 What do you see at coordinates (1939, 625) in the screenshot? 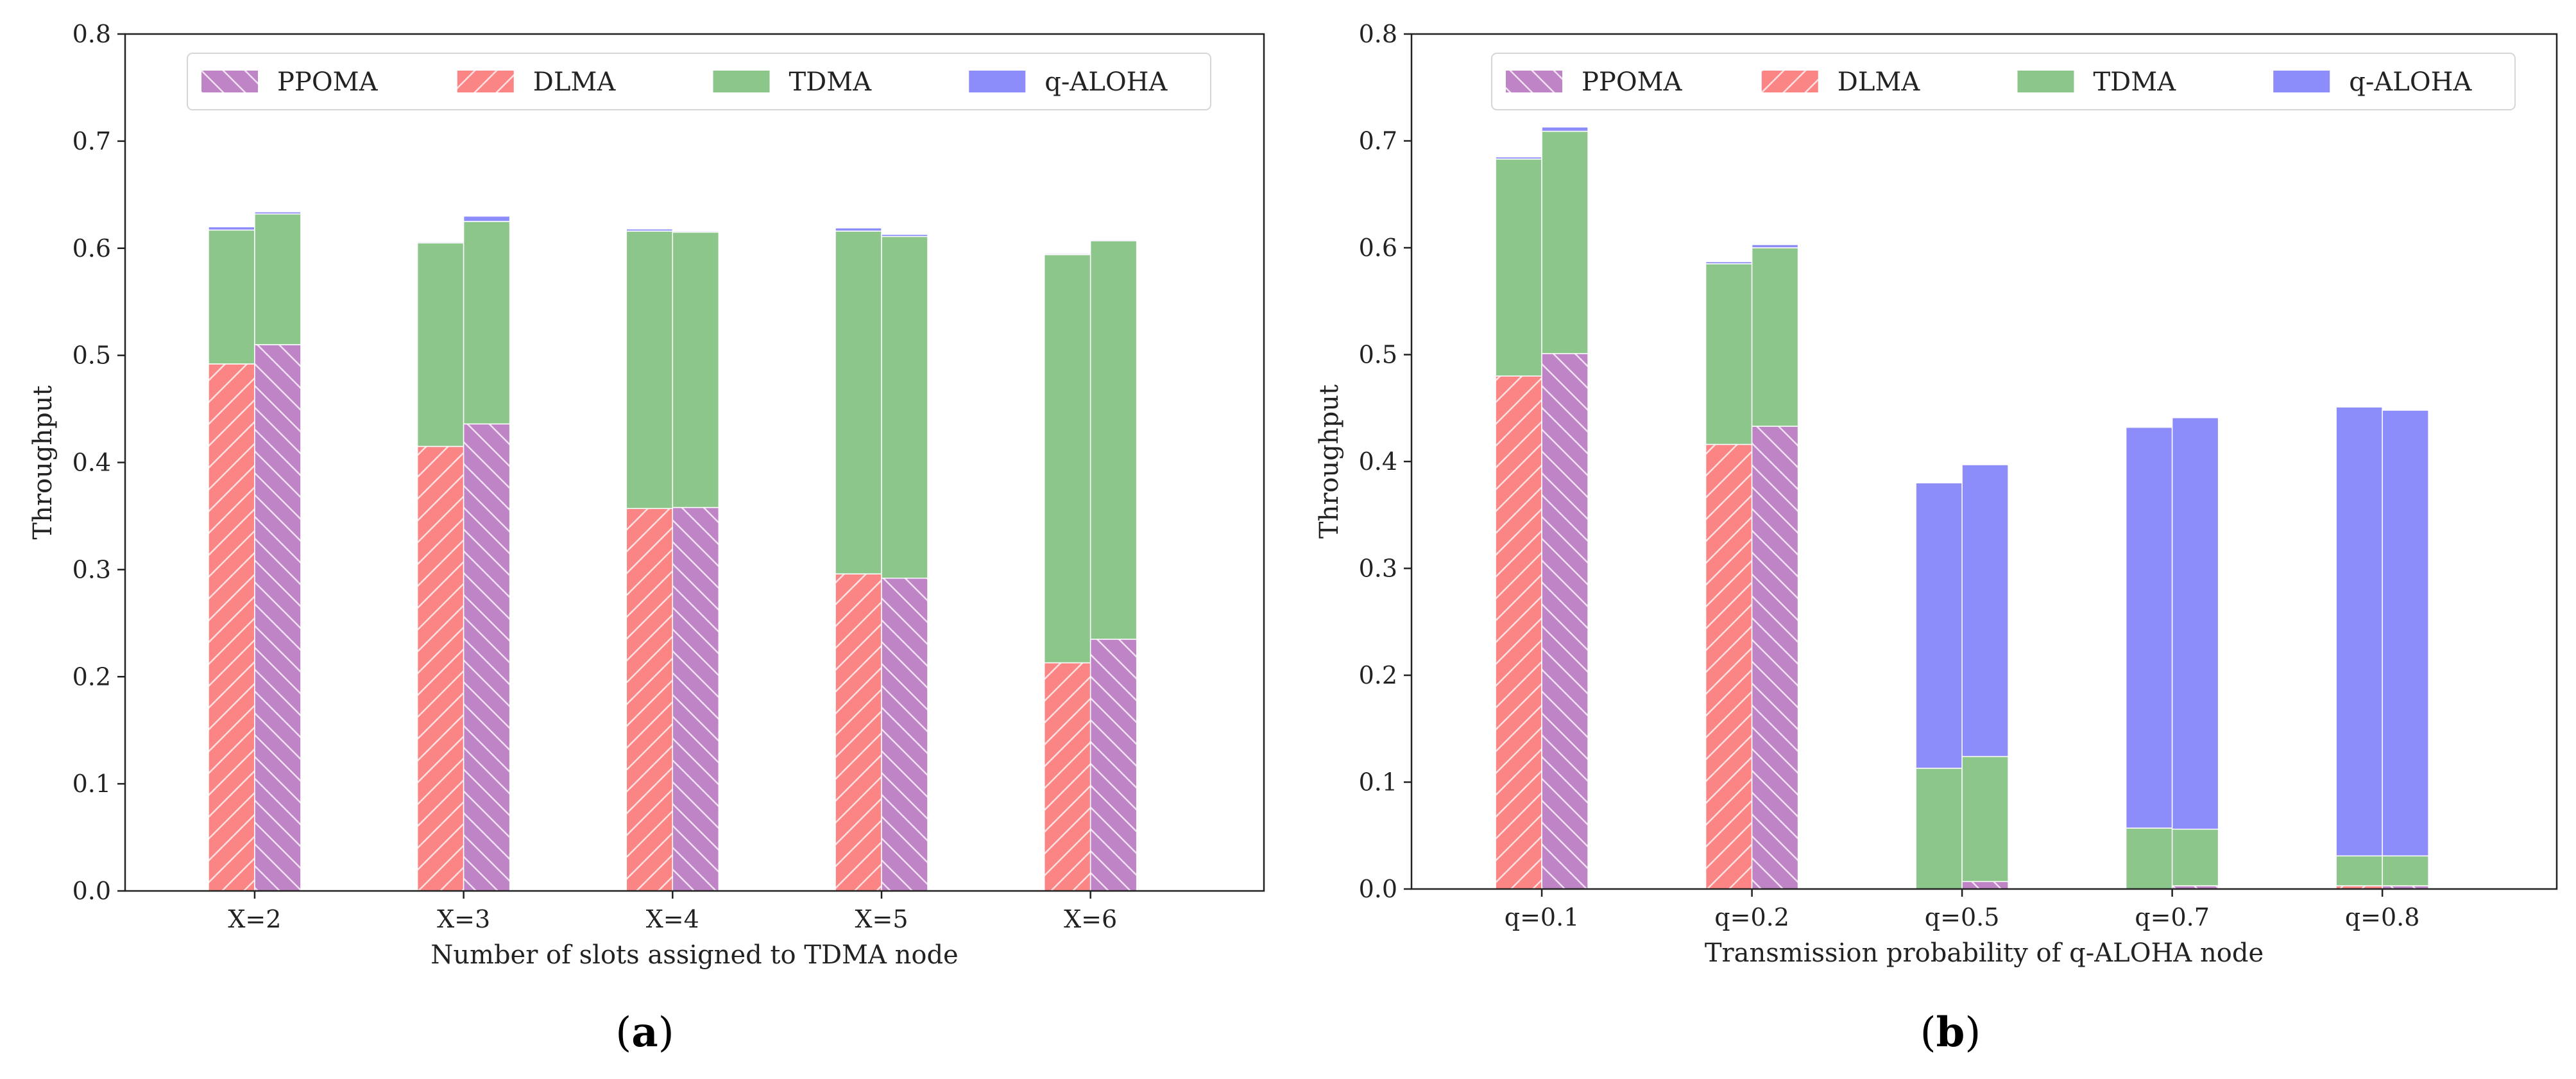
I see `bar-q-0-5-dlma-q-aloha-segment` at bounding box center [1939, 625].